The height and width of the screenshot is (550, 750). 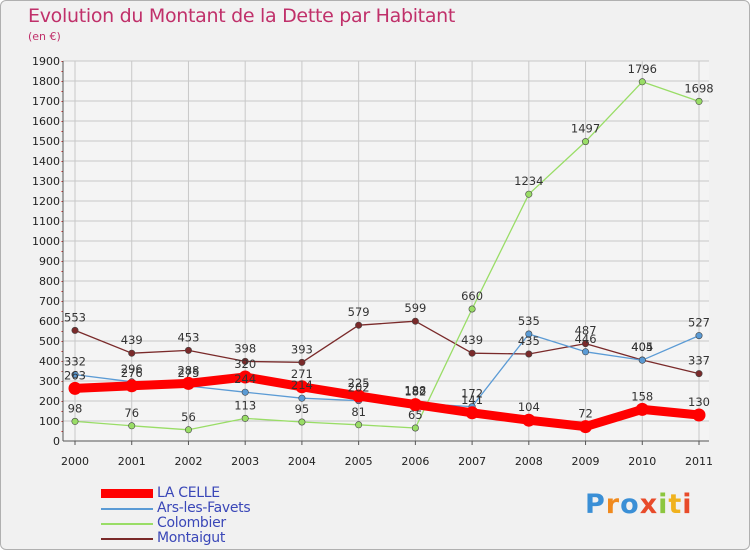 What do you see at coordinates (359, 388) in the screenshot?
I see `data-label: 202` at bounding box center [359, 388].